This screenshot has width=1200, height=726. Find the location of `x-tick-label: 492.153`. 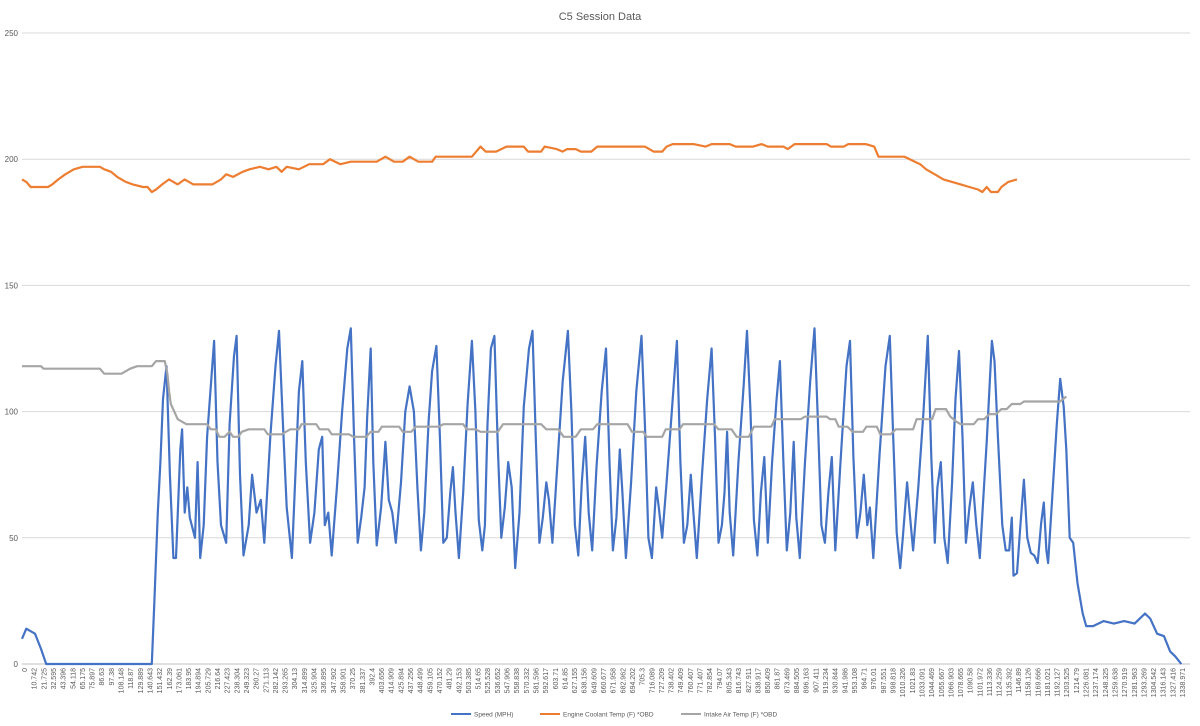

x-tick-label: 492.153 is located at coordinates (459, 680).